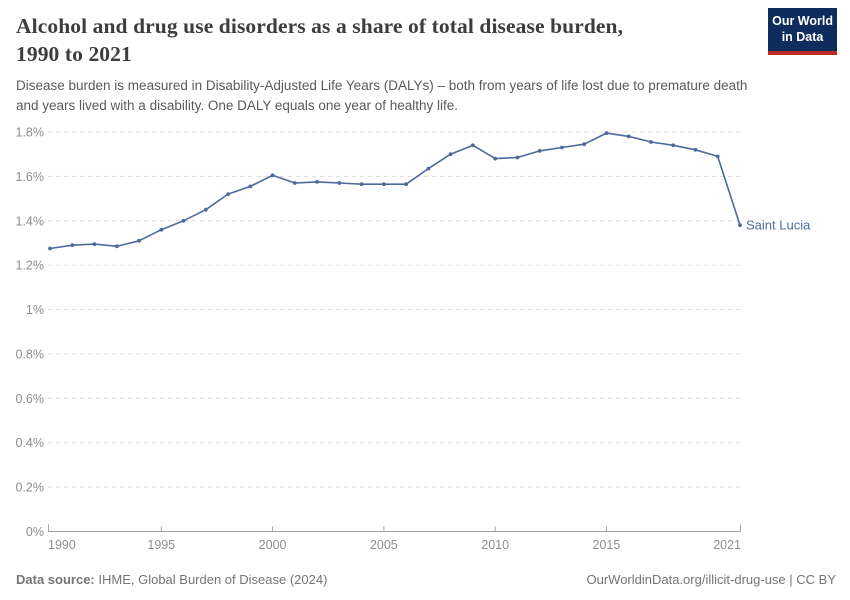 This screenshot has height=600, width=850. What do you see at coordinates (30, 354) in the screenshot?
I see `y-tick-label: 0.8%` at bounding box center [30, 354].